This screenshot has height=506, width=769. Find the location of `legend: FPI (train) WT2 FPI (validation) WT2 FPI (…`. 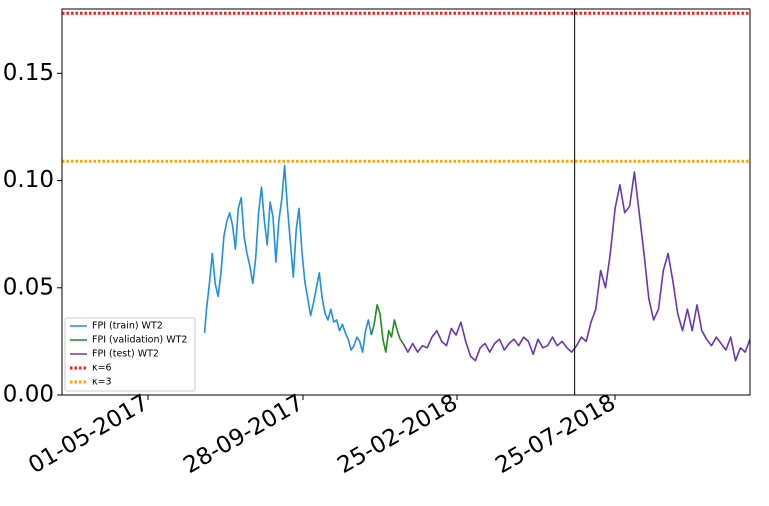

legend: FPI (train) WT2 FPI (validation) WT2 FPI (… is located at coordinates (130, 354).